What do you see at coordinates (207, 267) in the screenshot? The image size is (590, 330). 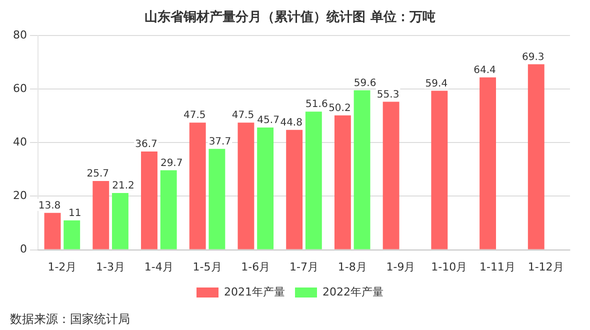 I see `x-tick-label: 1-5月` at bounding box center [207, 267].